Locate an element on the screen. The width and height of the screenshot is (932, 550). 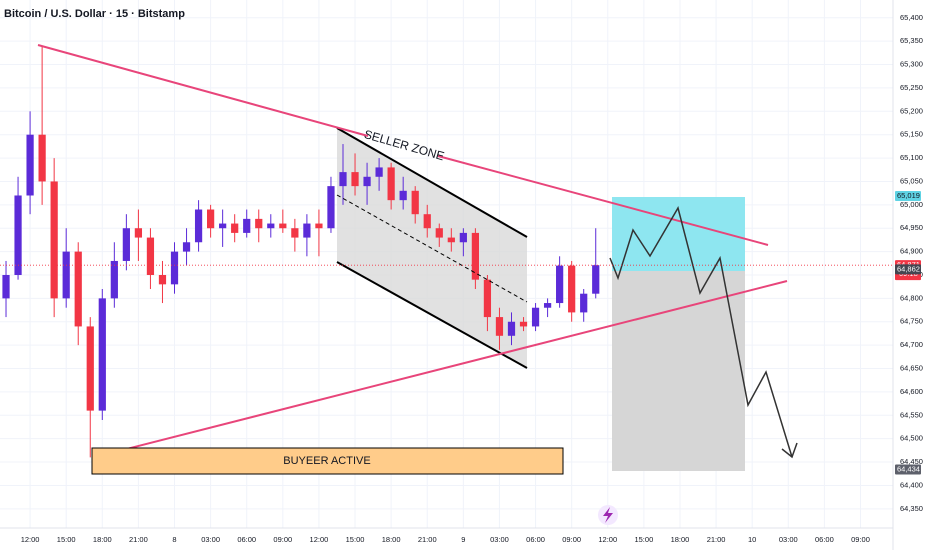
y-tick-label: 64,350 is located at coordinates (911, 508).